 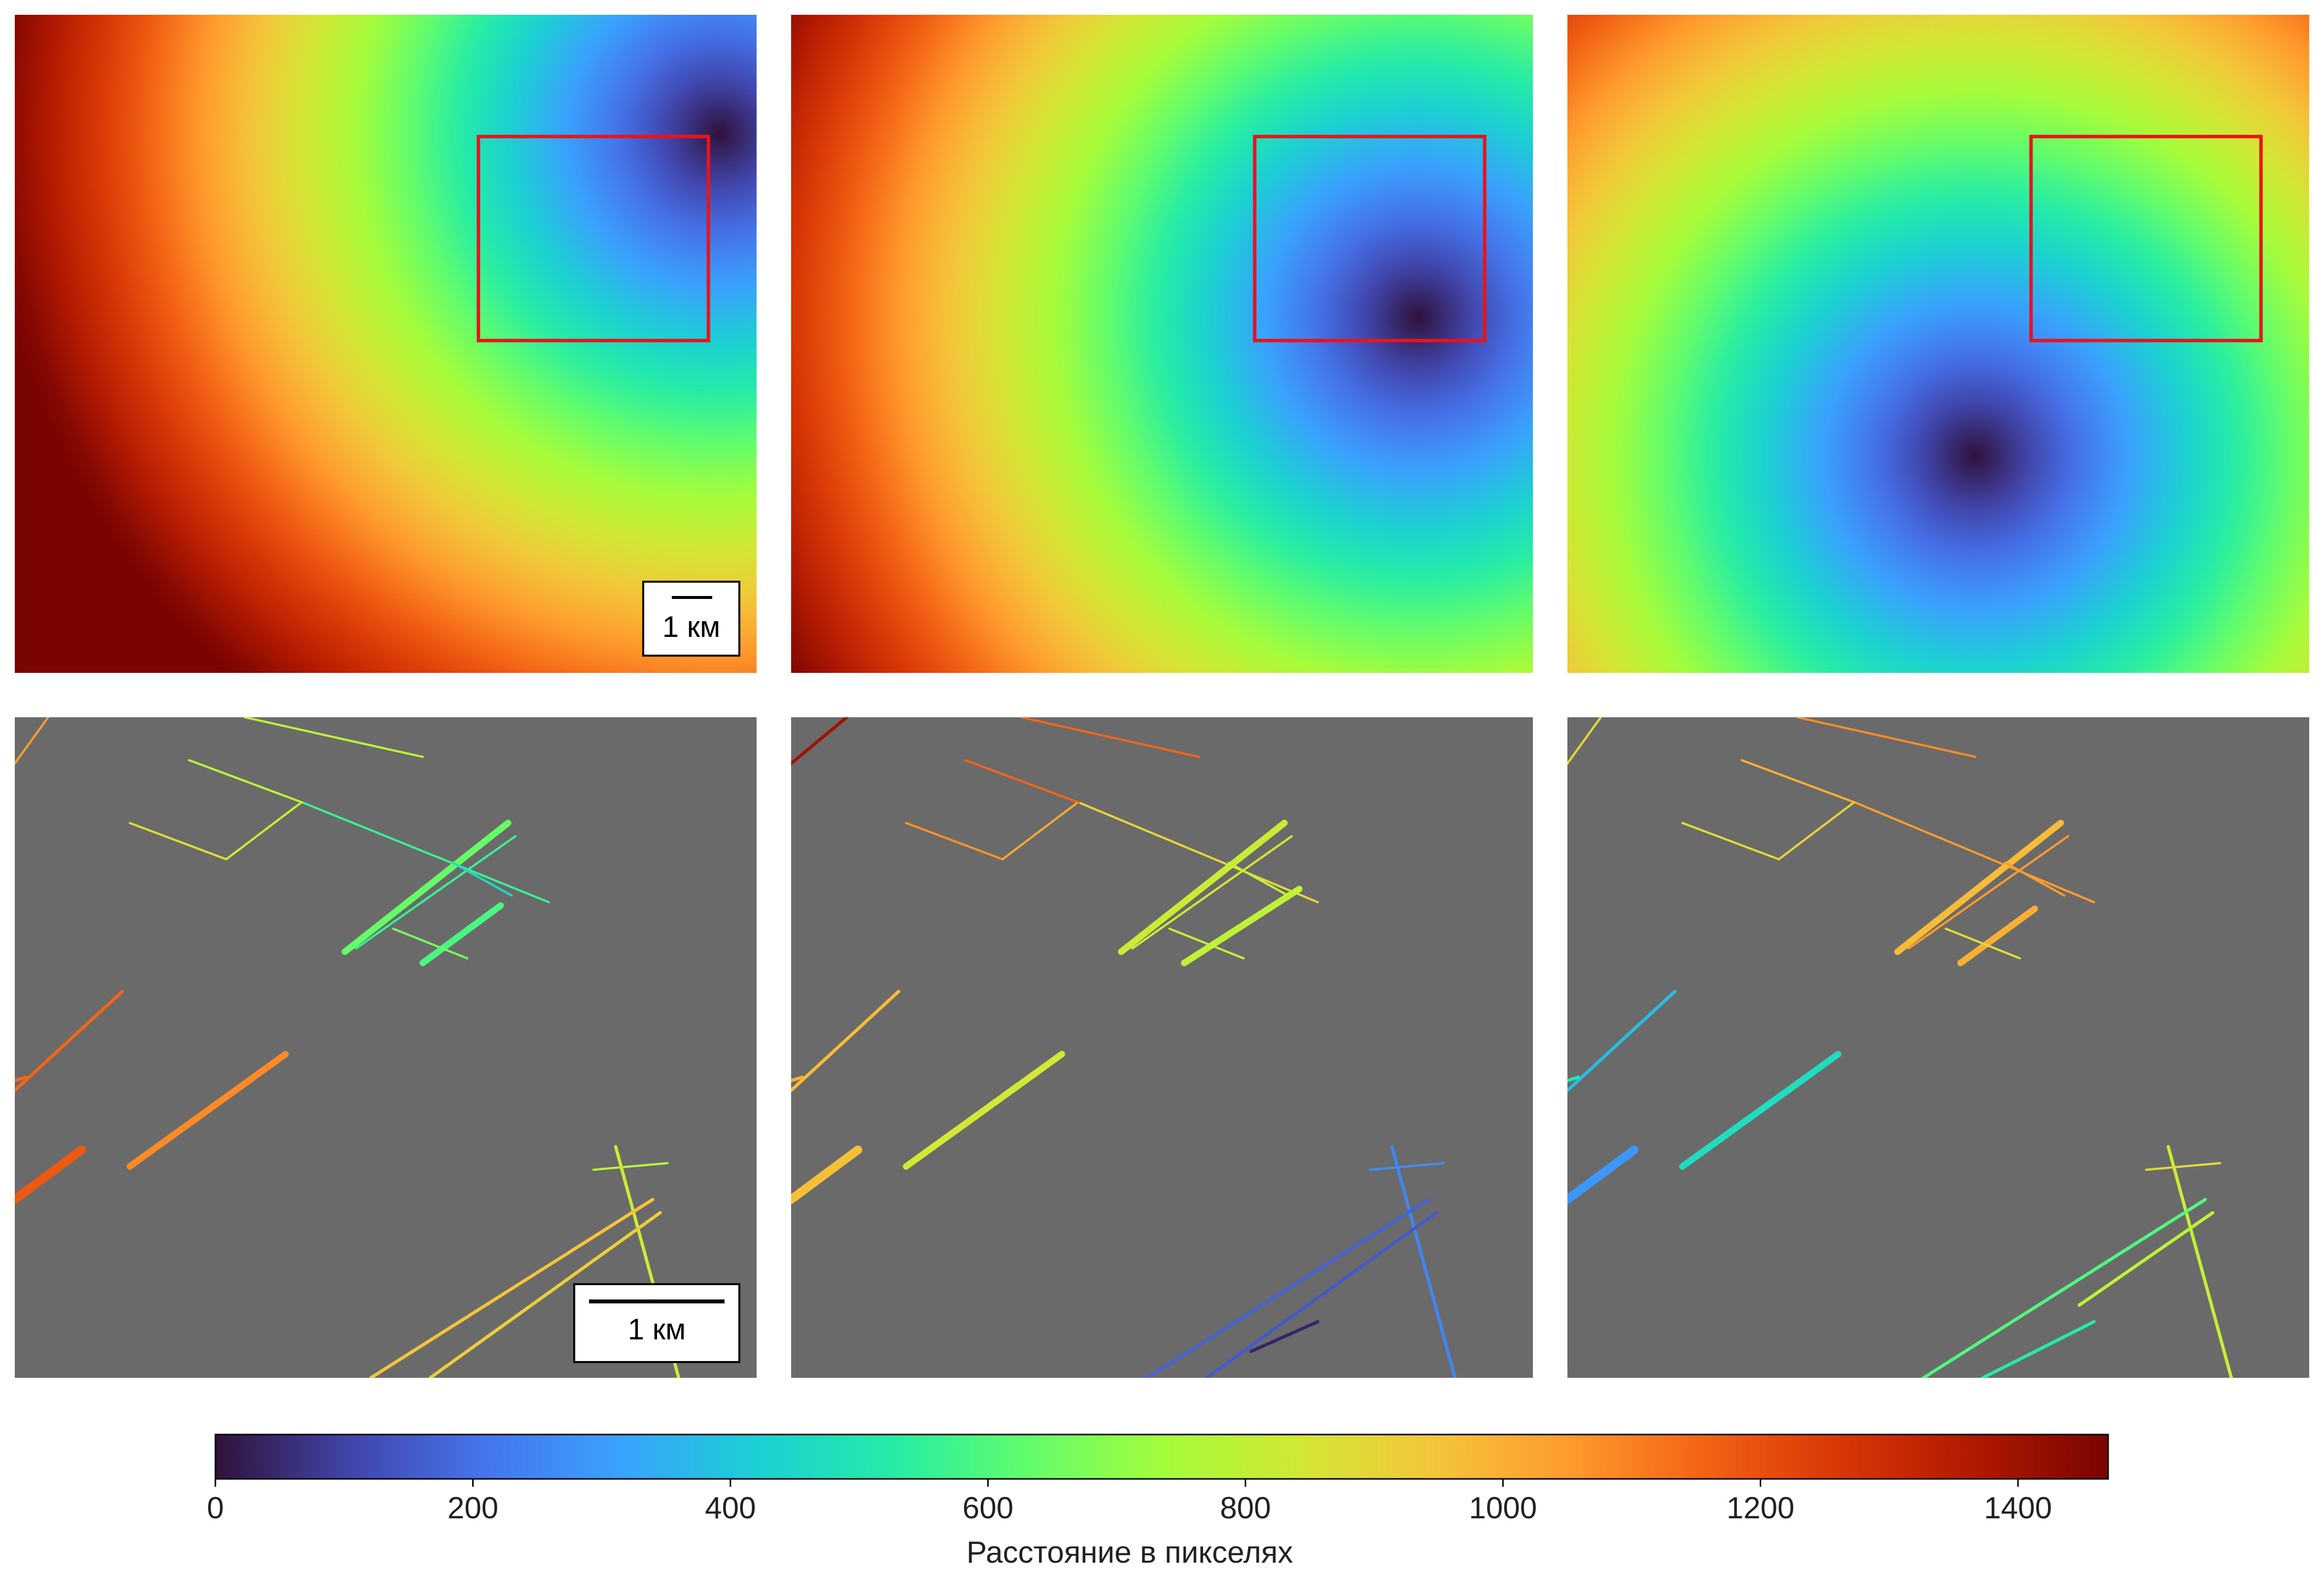 I want to click on colorbar-tick-label: 200, so click(x=473, y=1508).